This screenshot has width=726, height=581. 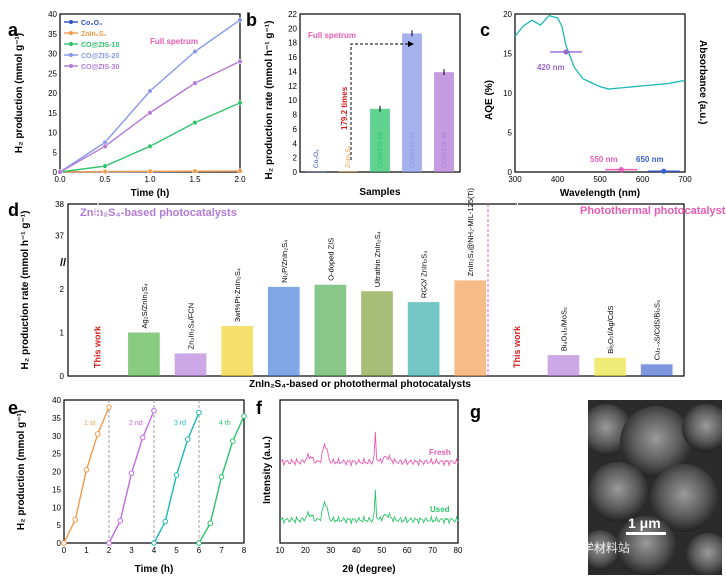 What do you see at coordinates (424, 274) in the screenshot?
I see `bar-label-d: RGO/ ZnIn₂S₄` at bounding box center [424, 274].